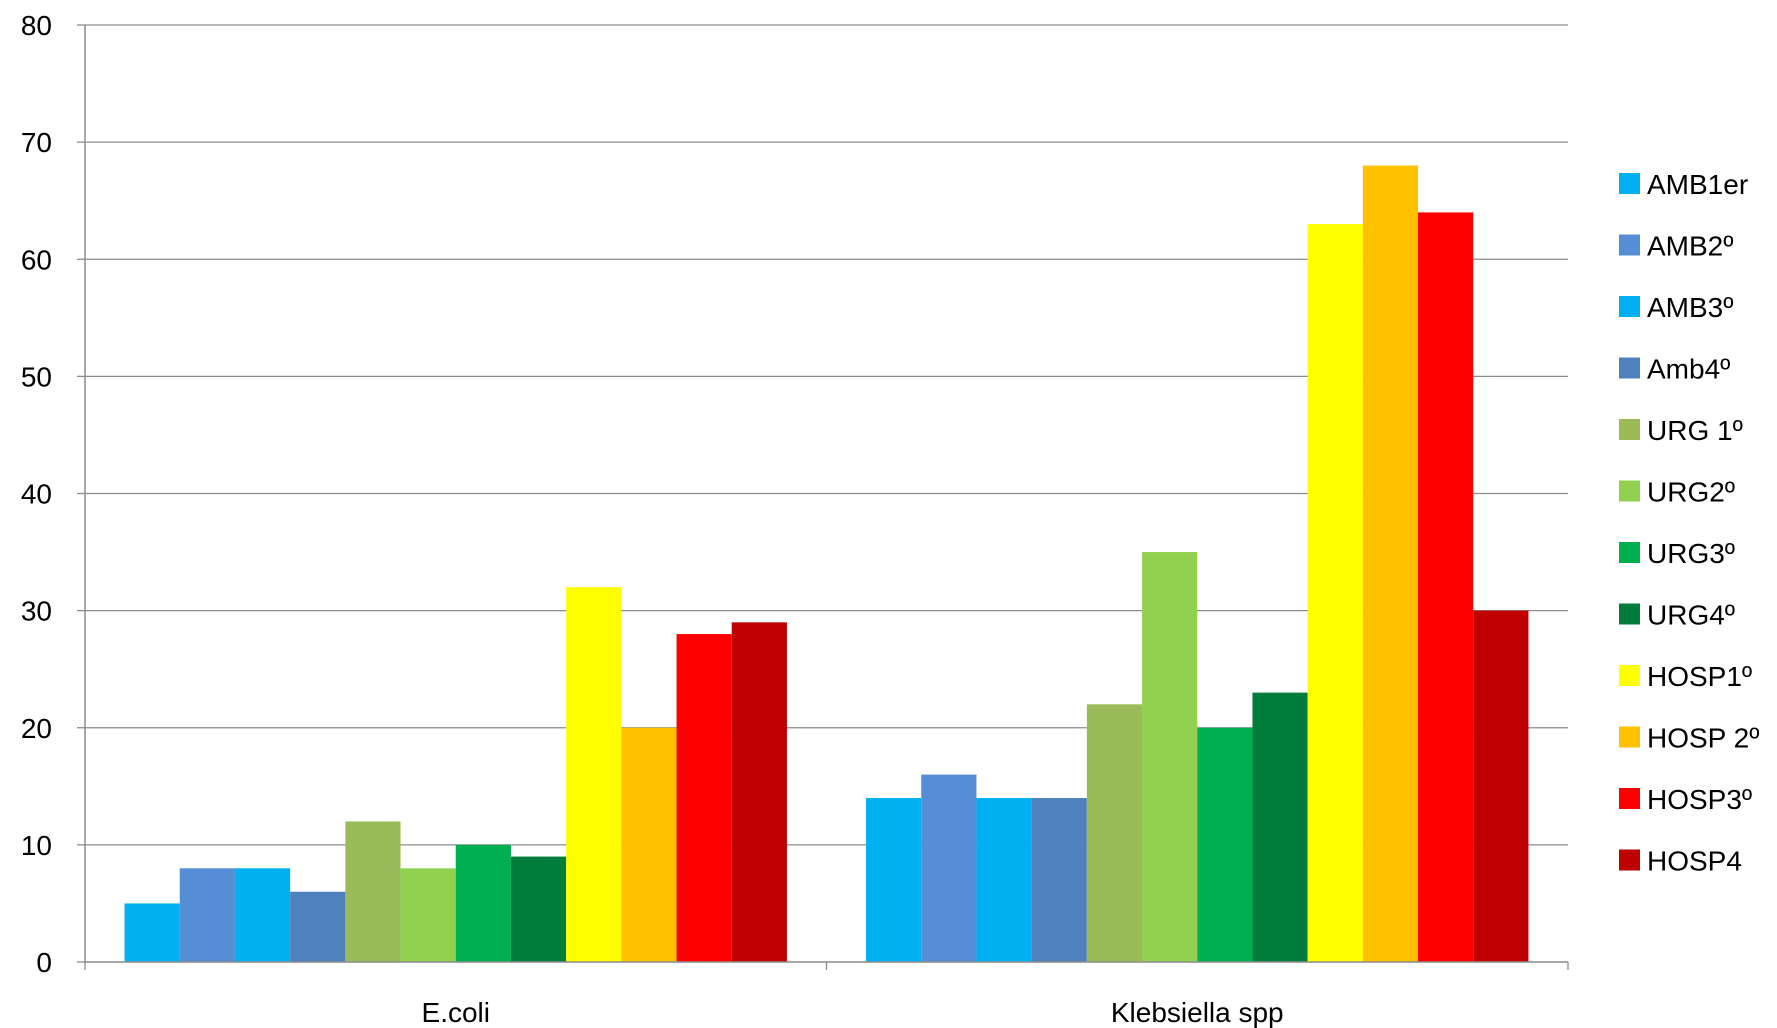 This screenshot has width=1777, height=1028. I want to click on legend-label: HOSP1º, so click(1699, 676).